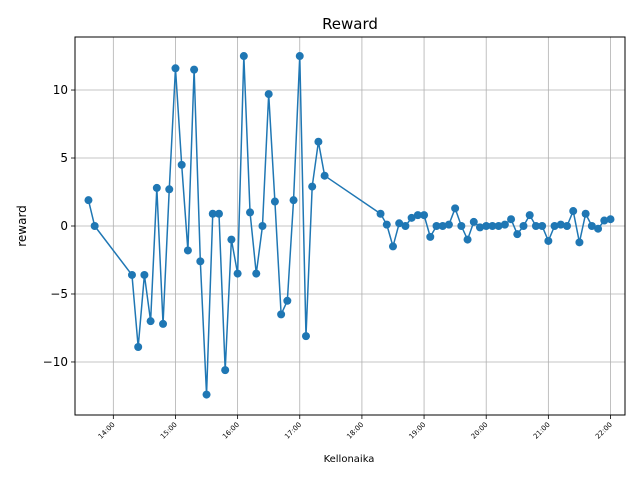  What do you see at coordinates (64, 226) in the screenshot?
I see `y-tick-label: 0` at bounding box center [64, 226].